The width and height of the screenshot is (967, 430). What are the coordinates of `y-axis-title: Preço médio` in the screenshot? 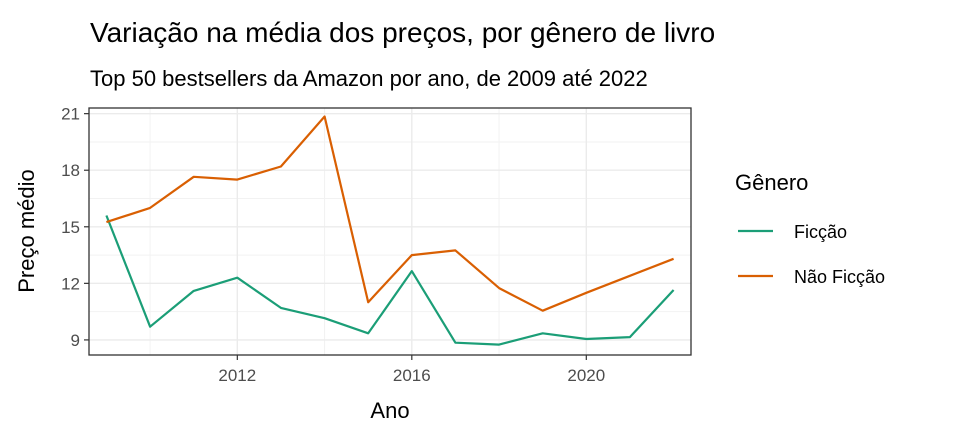 It's located at (26, 231).